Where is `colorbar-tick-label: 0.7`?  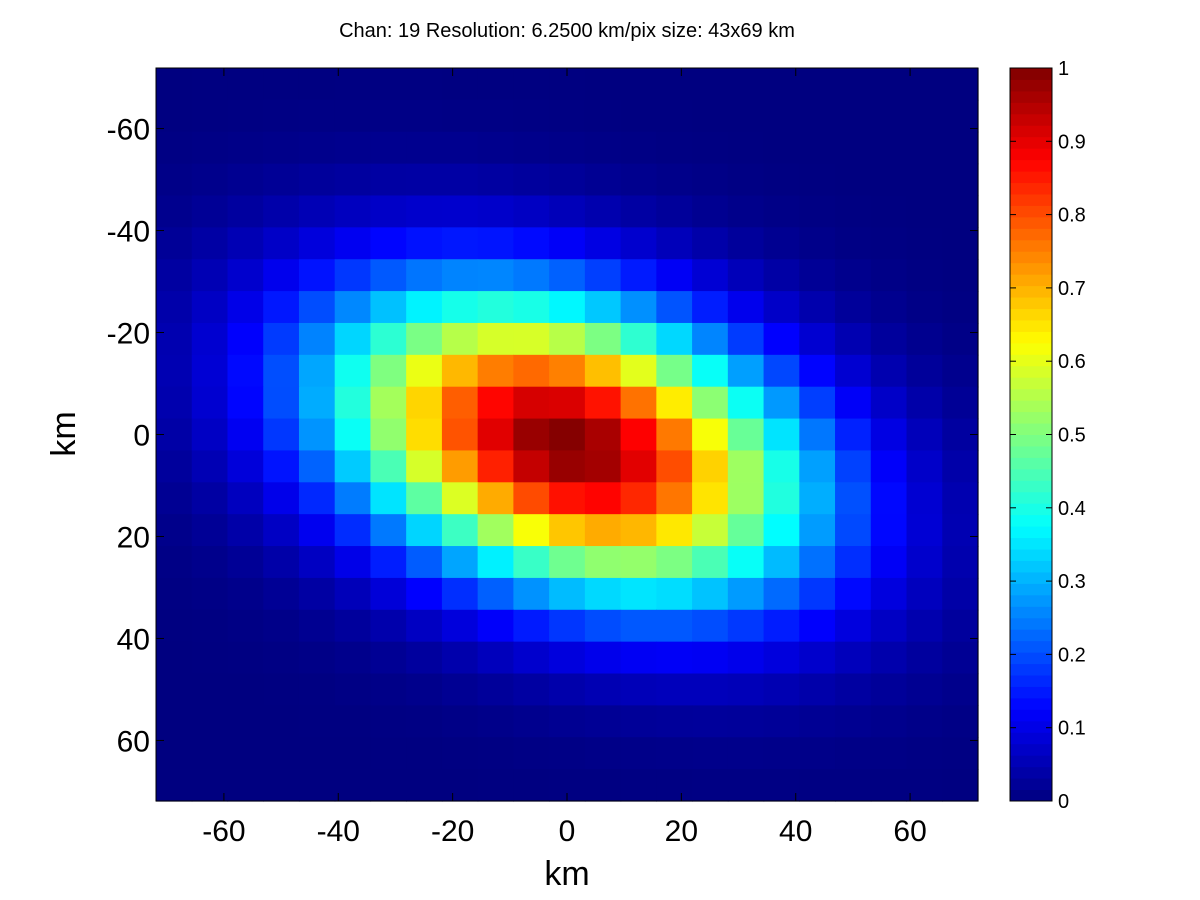
colorbar-tick-label: 0.7 is located at coordinates (1072, 289).